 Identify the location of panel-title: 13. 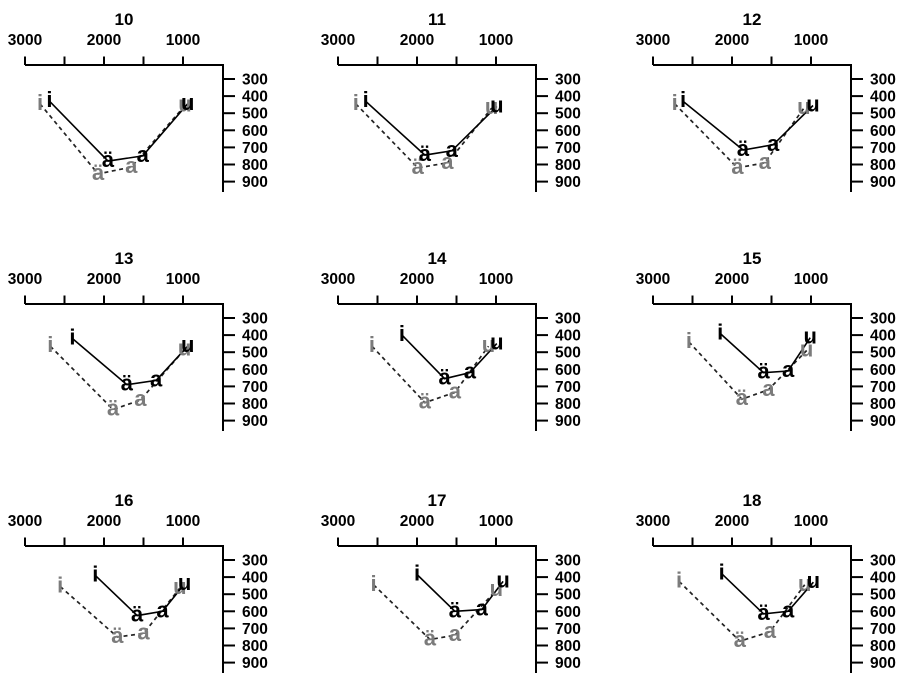
(124, 258).